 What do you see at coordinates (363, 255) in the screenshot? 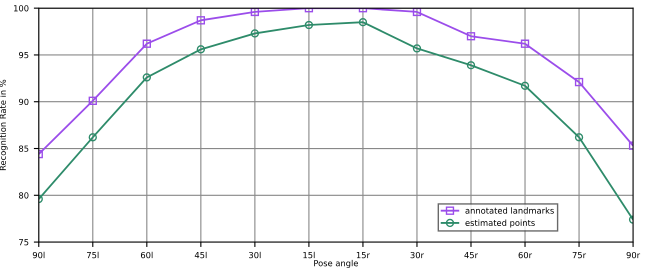
I see `x-tick-label: 15r` at bounding box center [363, 255].